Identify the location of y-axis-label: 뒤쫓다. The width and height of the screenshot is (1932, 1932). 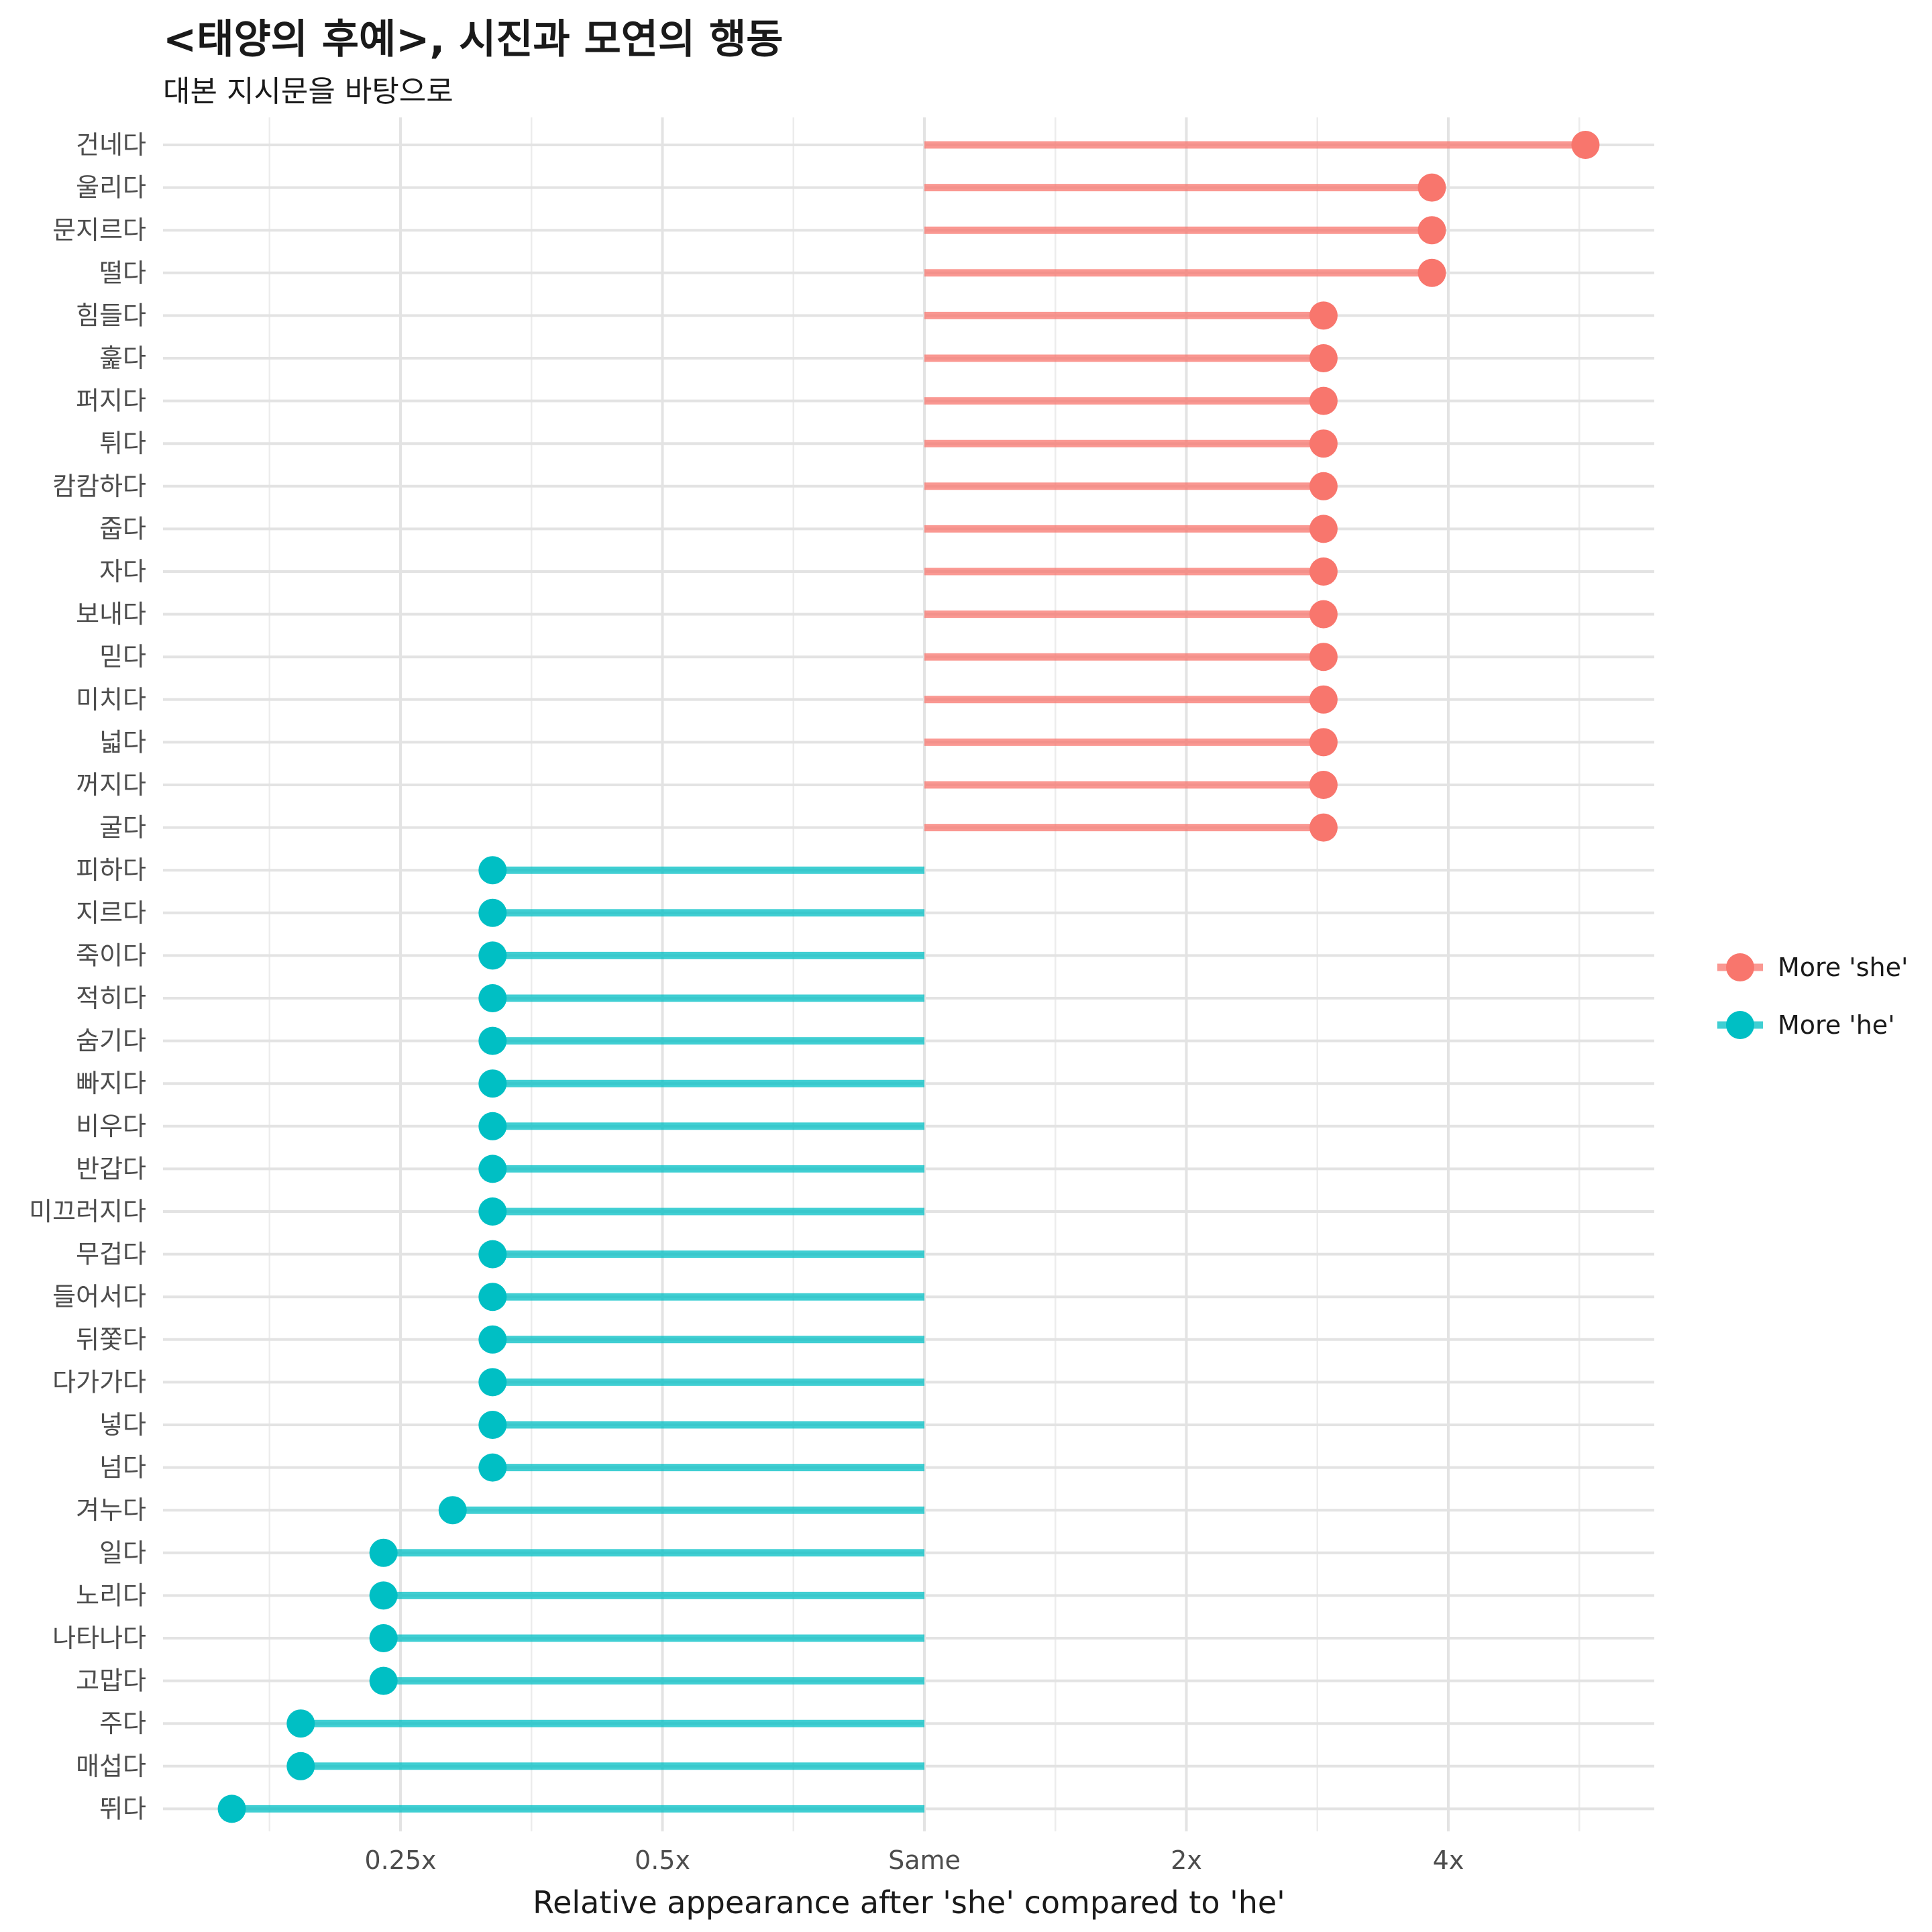
(111, 1339).